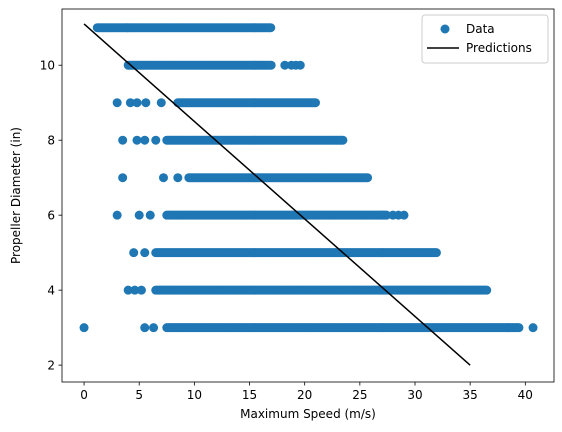 The image size is (562, 432). What do you see at coordinates (194, 395) in the screenshot?
I see `x-tick-label: 10` at bounding box center [194, 395].